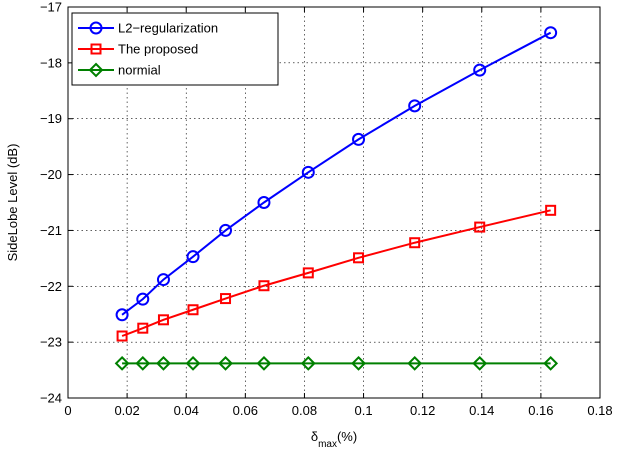  What do you see at coordinates (481, 410) in the screenshot?
I see `x-tick-label: 0.14` at bounding box center [481, 410].